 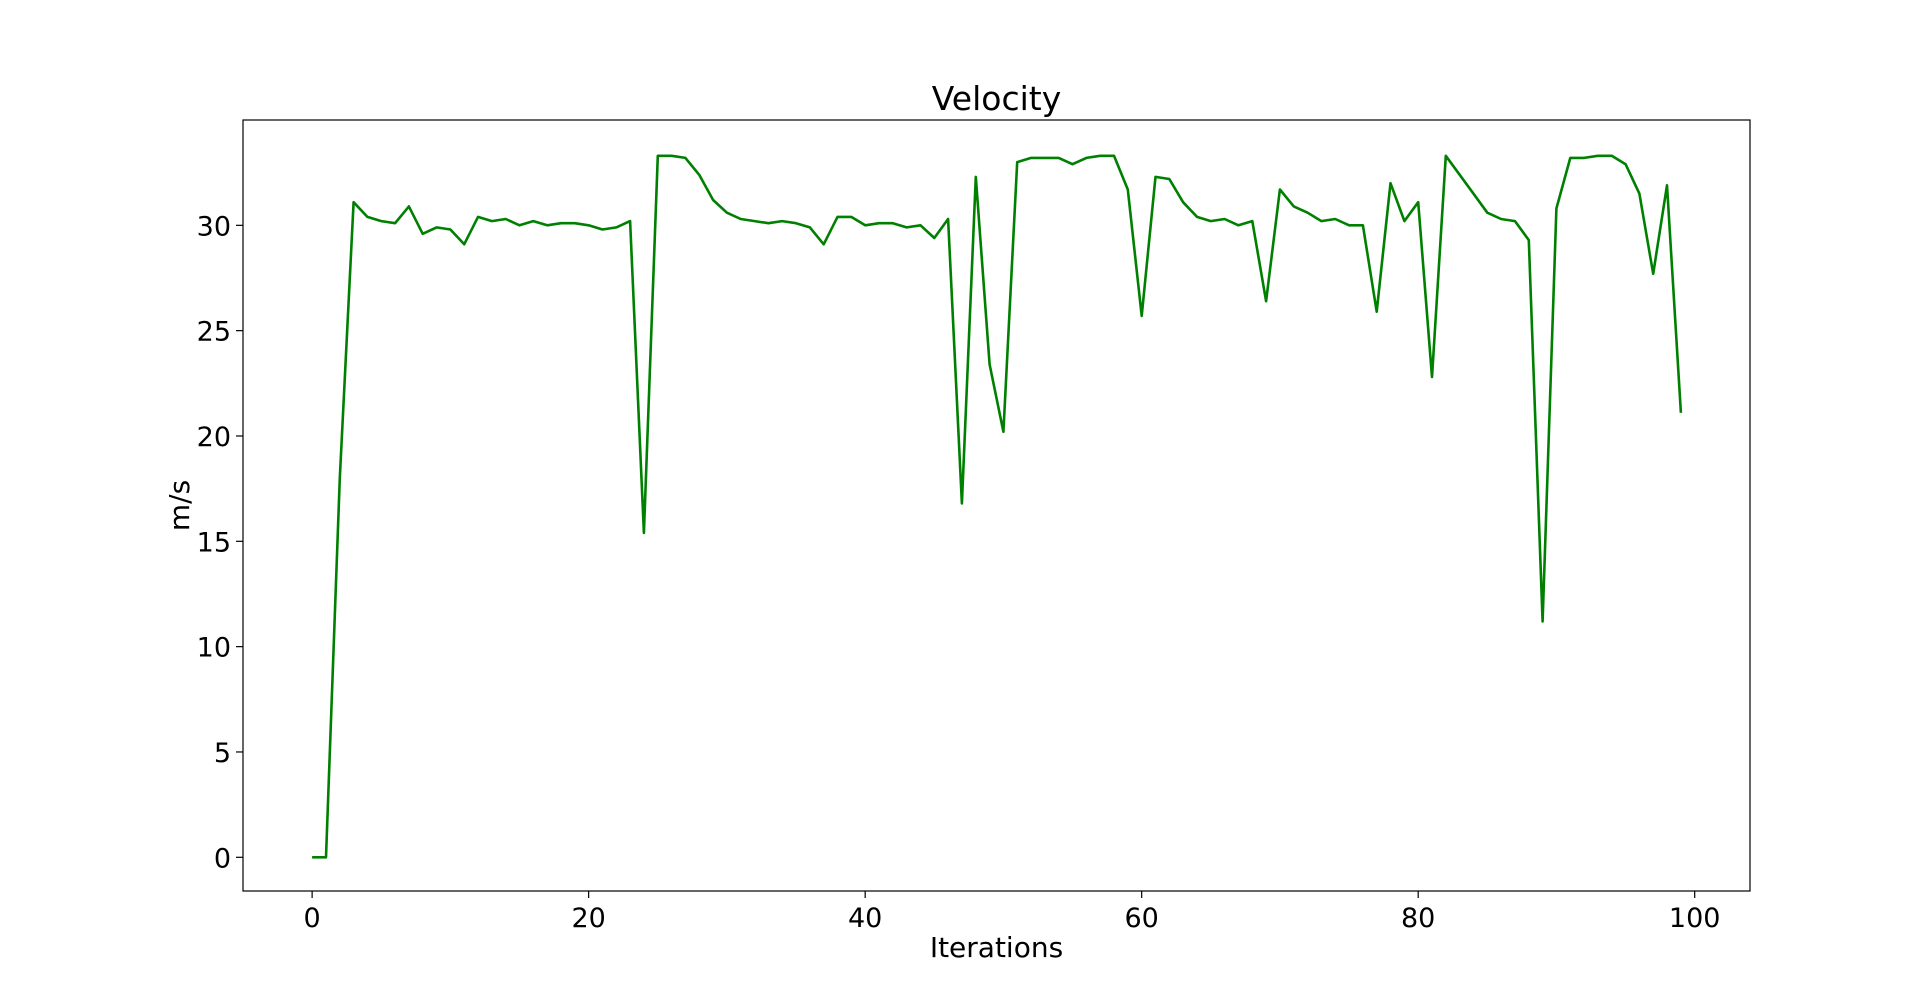 I want to click on y-tick-label: 0, so click(x=222, y=858).